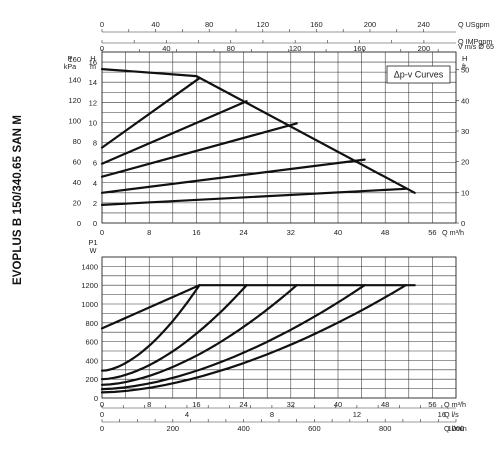  I want to click on power-tick-label: 1200, so click(89, 285).